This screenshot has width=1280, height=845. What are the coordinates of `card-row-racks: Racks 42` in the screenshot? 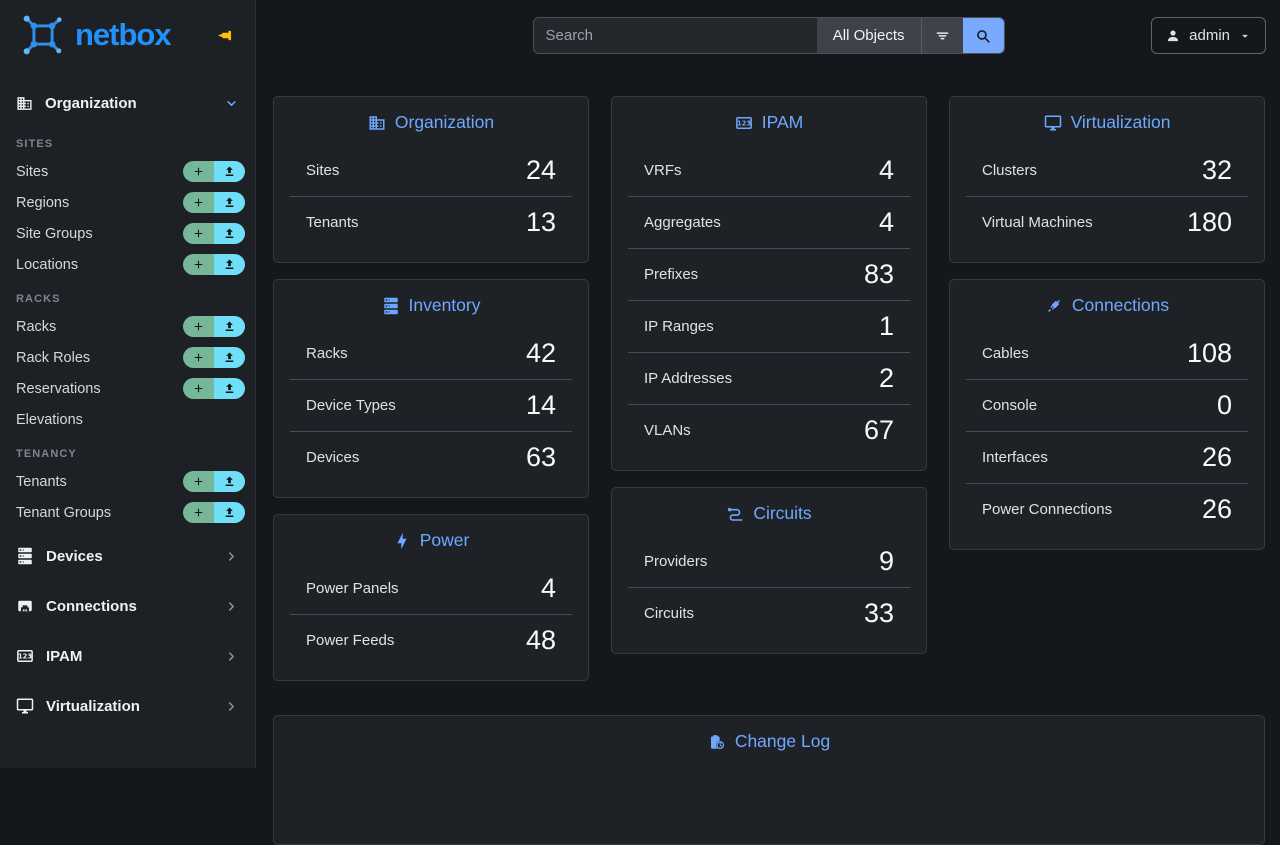 It's located at (431, 354).